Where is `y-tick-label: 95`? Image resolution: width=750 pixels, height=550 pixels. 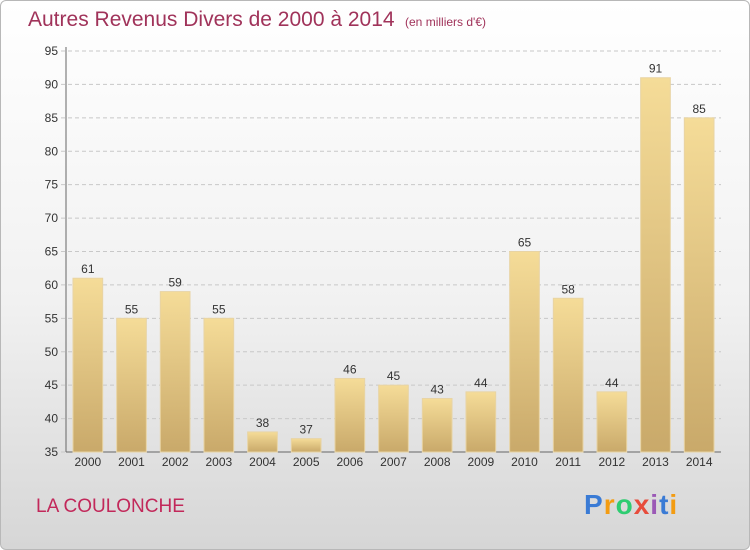 y-tick-label: 95 is located at coordinates (52, 51).